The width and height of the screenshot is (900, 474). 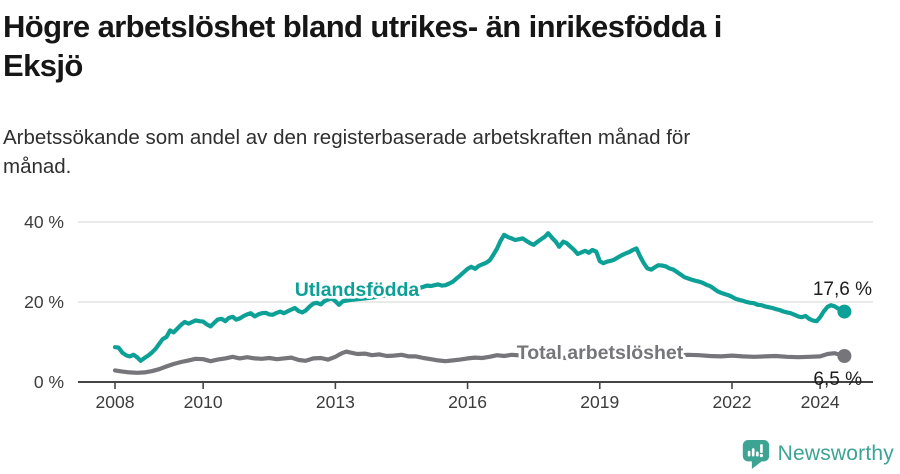 What do you see at coordinates (357, 290) in the screenshot?
I see `series-label-utlandsfodda: Utlandsfödda` at bounding box center [357, 290].